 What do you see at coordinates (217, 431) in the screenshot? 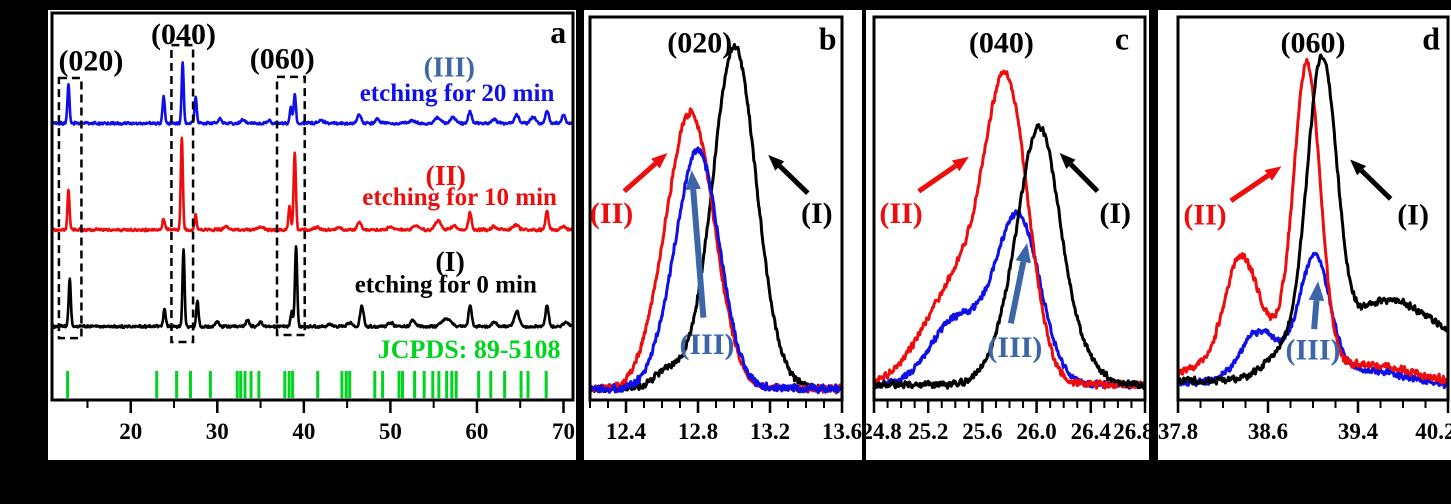
I see `x-axis-tick-label: 30` at bounding box center [217, 431].